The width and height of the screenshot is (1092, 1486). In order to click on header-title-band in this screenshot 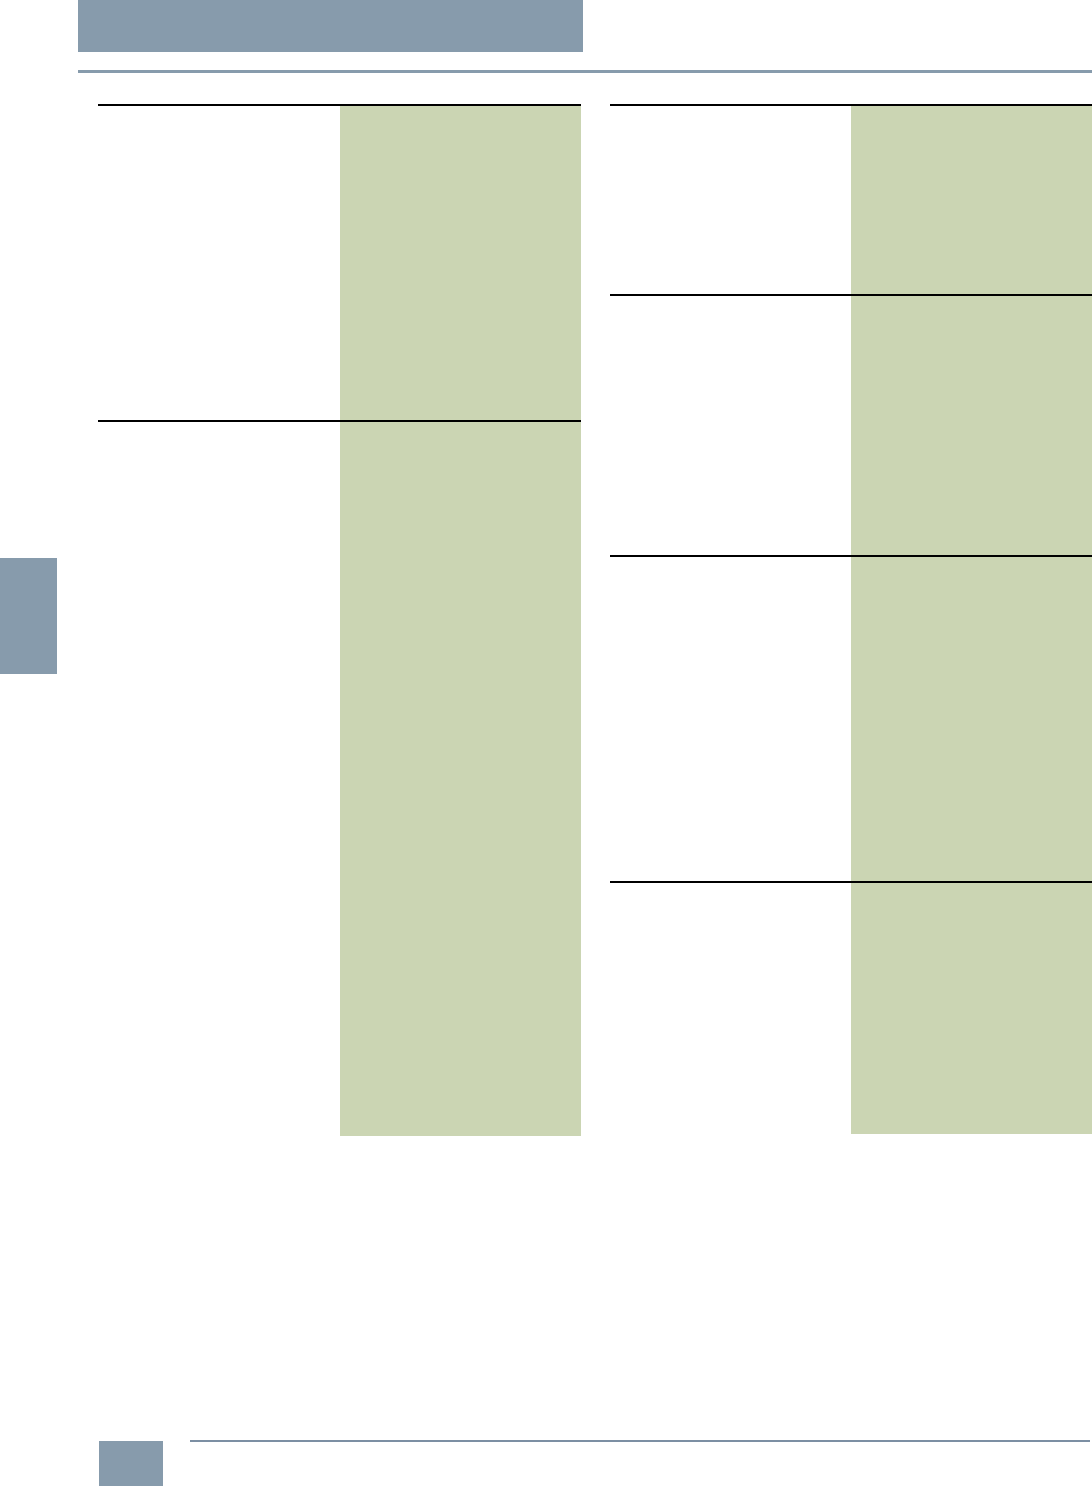, I will do `click(330, 26)`.